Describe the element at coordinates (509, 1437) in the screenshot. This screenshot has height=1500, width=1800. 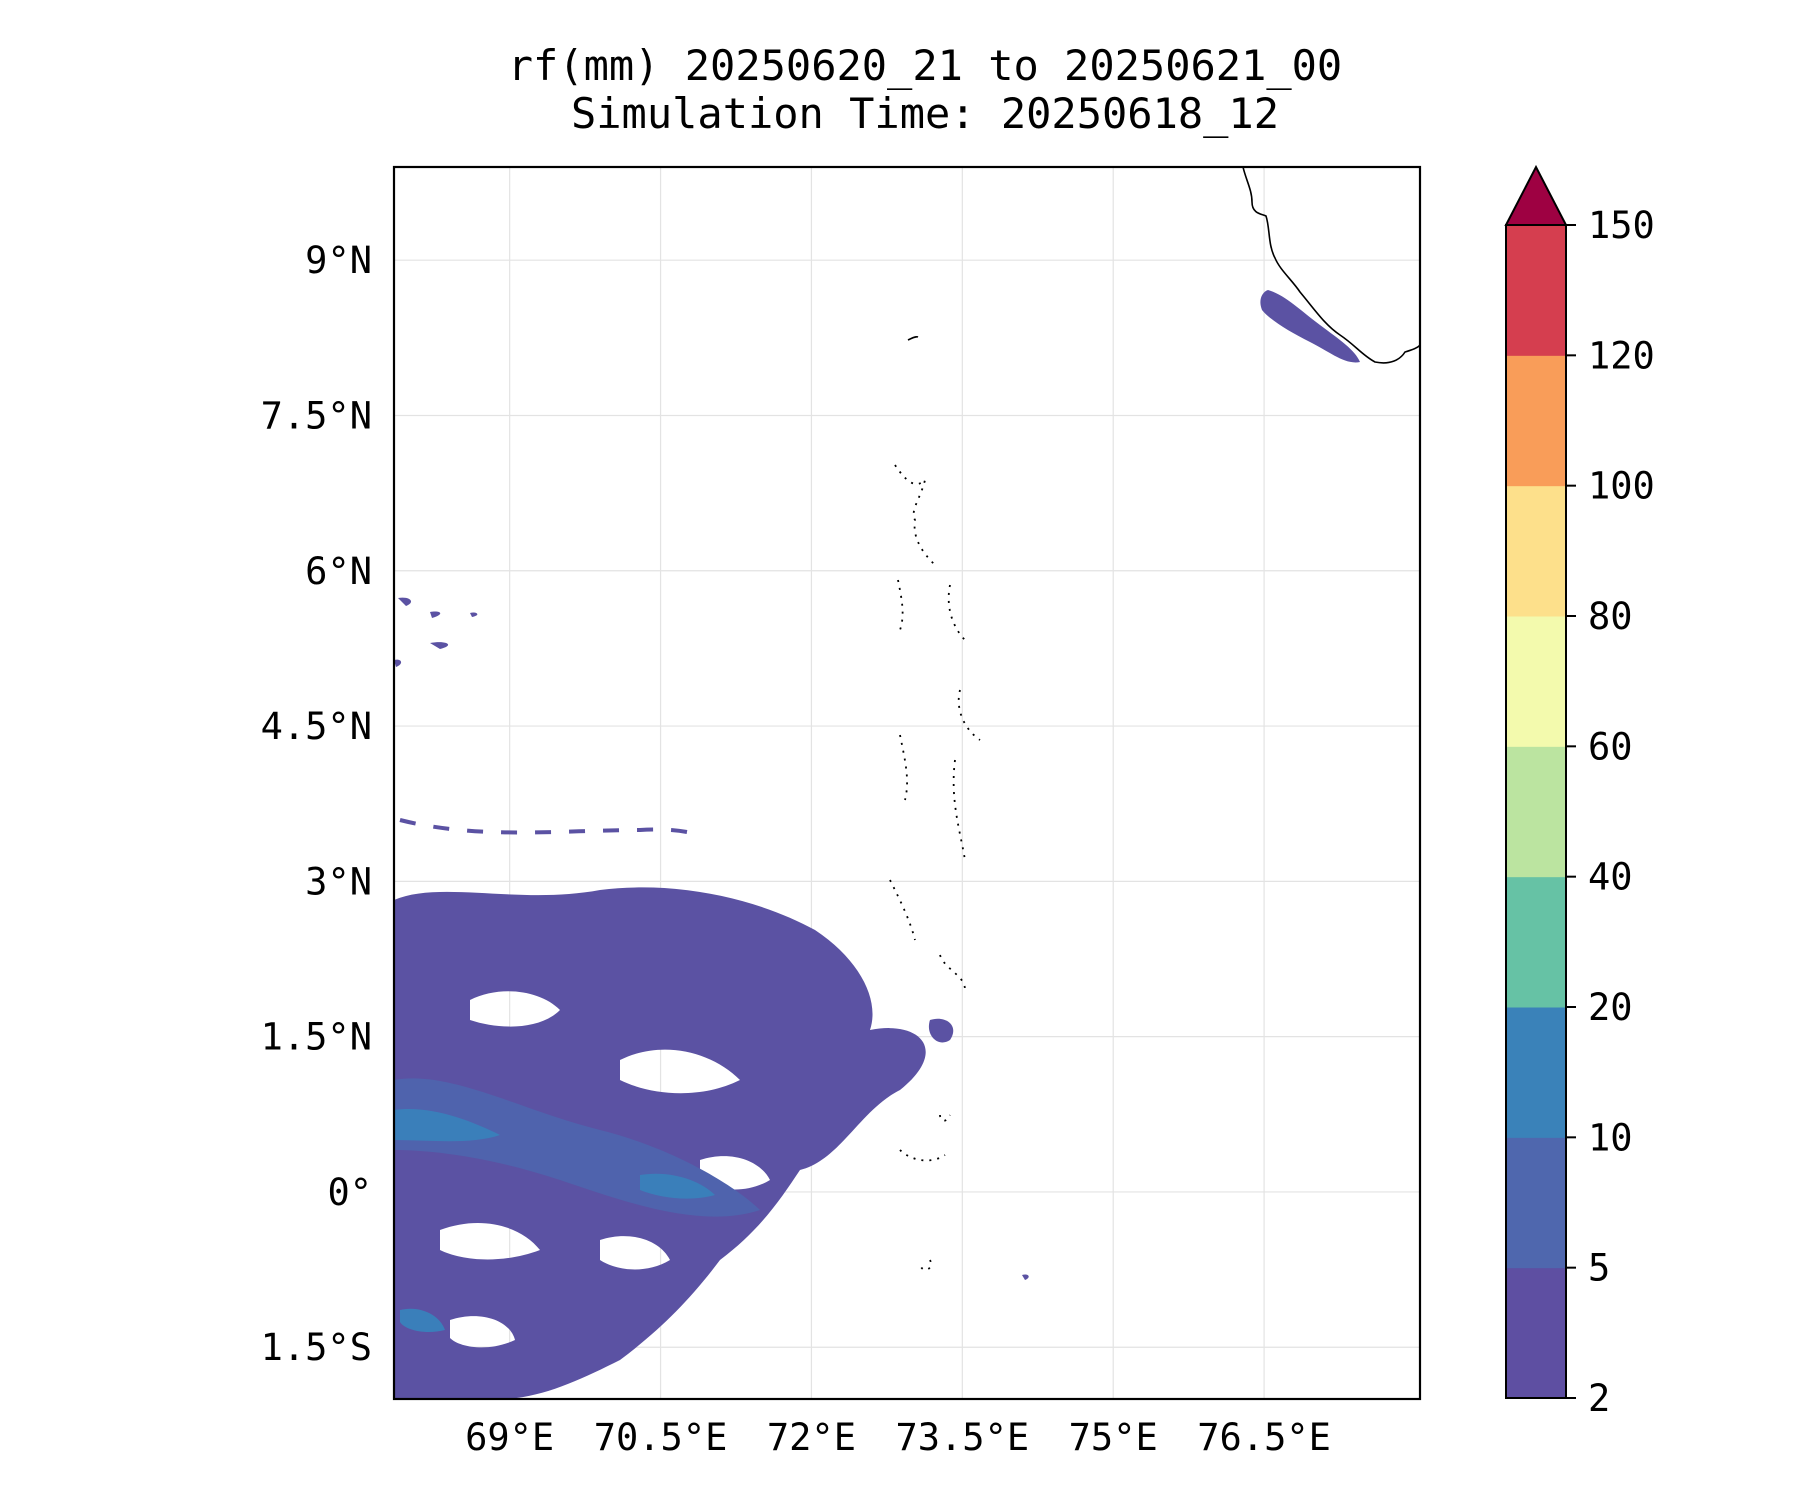
I see `lon-tick-label: 69°E` at that location.